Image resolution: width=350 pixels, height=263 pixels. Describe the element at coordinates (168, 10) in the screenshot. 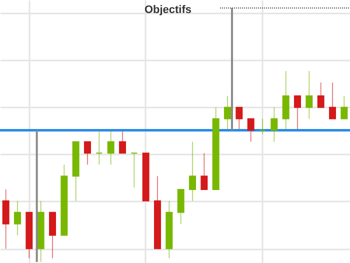

I see `text: Objectifs` at that location.